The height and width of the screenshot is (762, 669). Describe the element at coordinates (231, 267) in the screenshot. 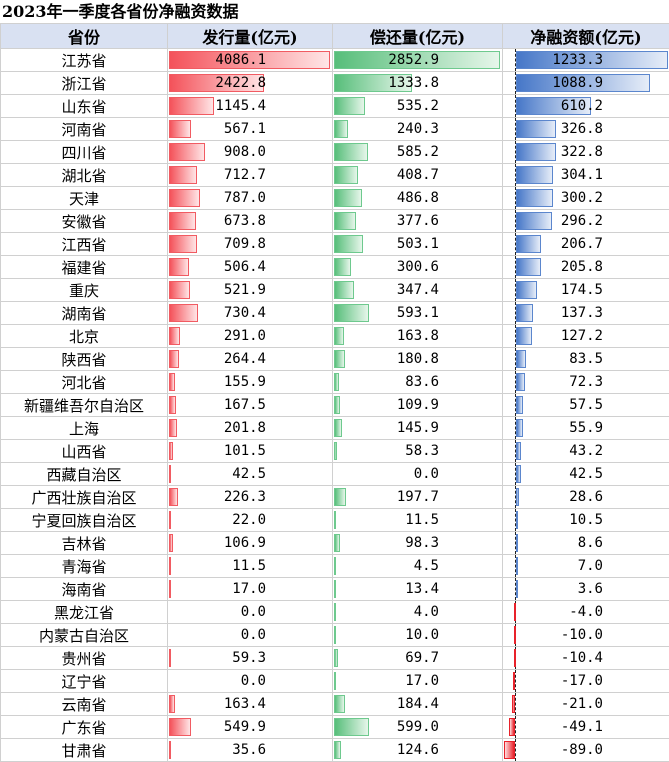

I see `issuance-value: 506.4` at that location.